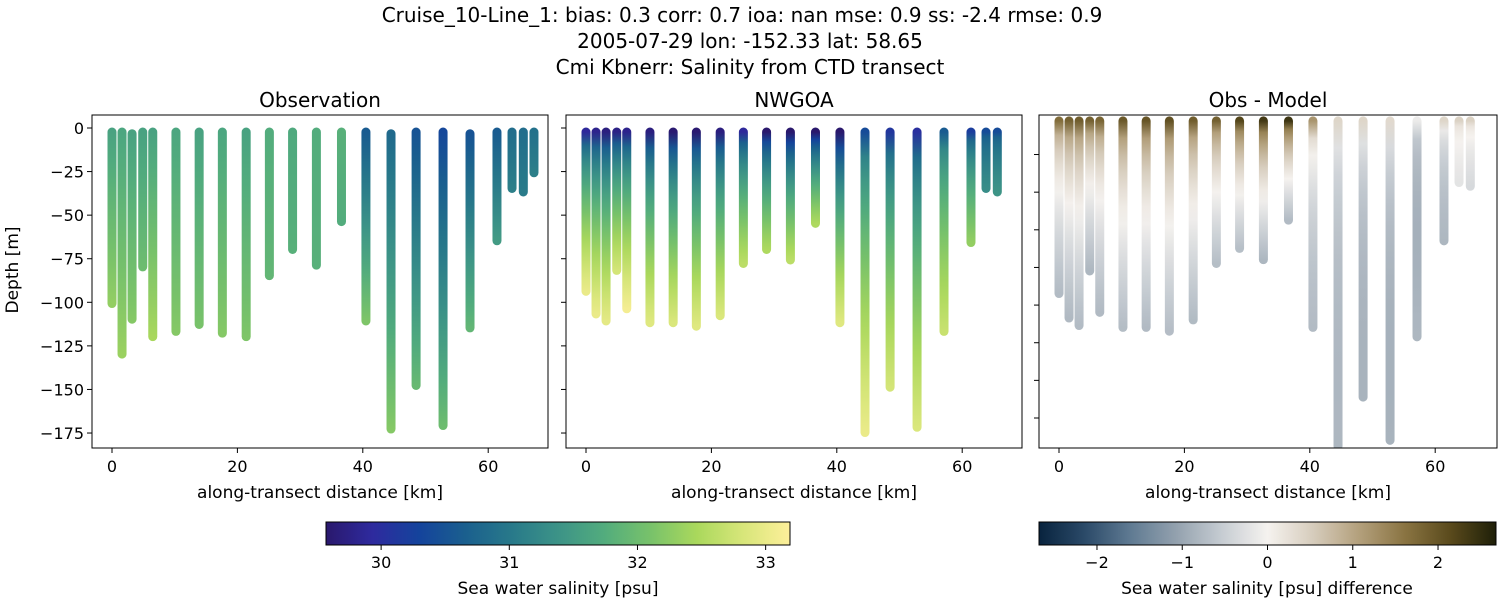  Describe the element at coordinates (320, 100) in the screenshot. I see `panel-title-observation: Observation` at that location.